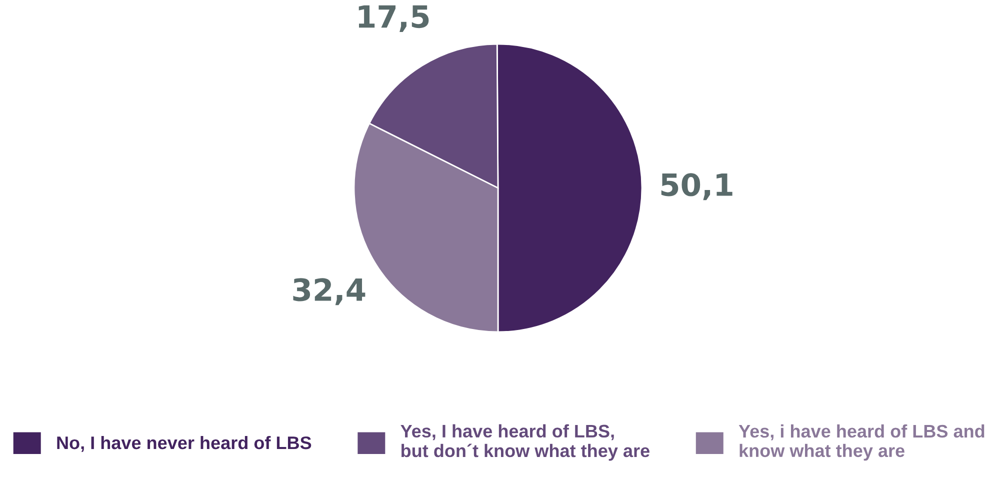 The width and height of the screenshot is (998, 477). Describe the element at coordinates (184, 444) in the screenshot. I see `legend-label: No, I have never heard of LBS` at that location.